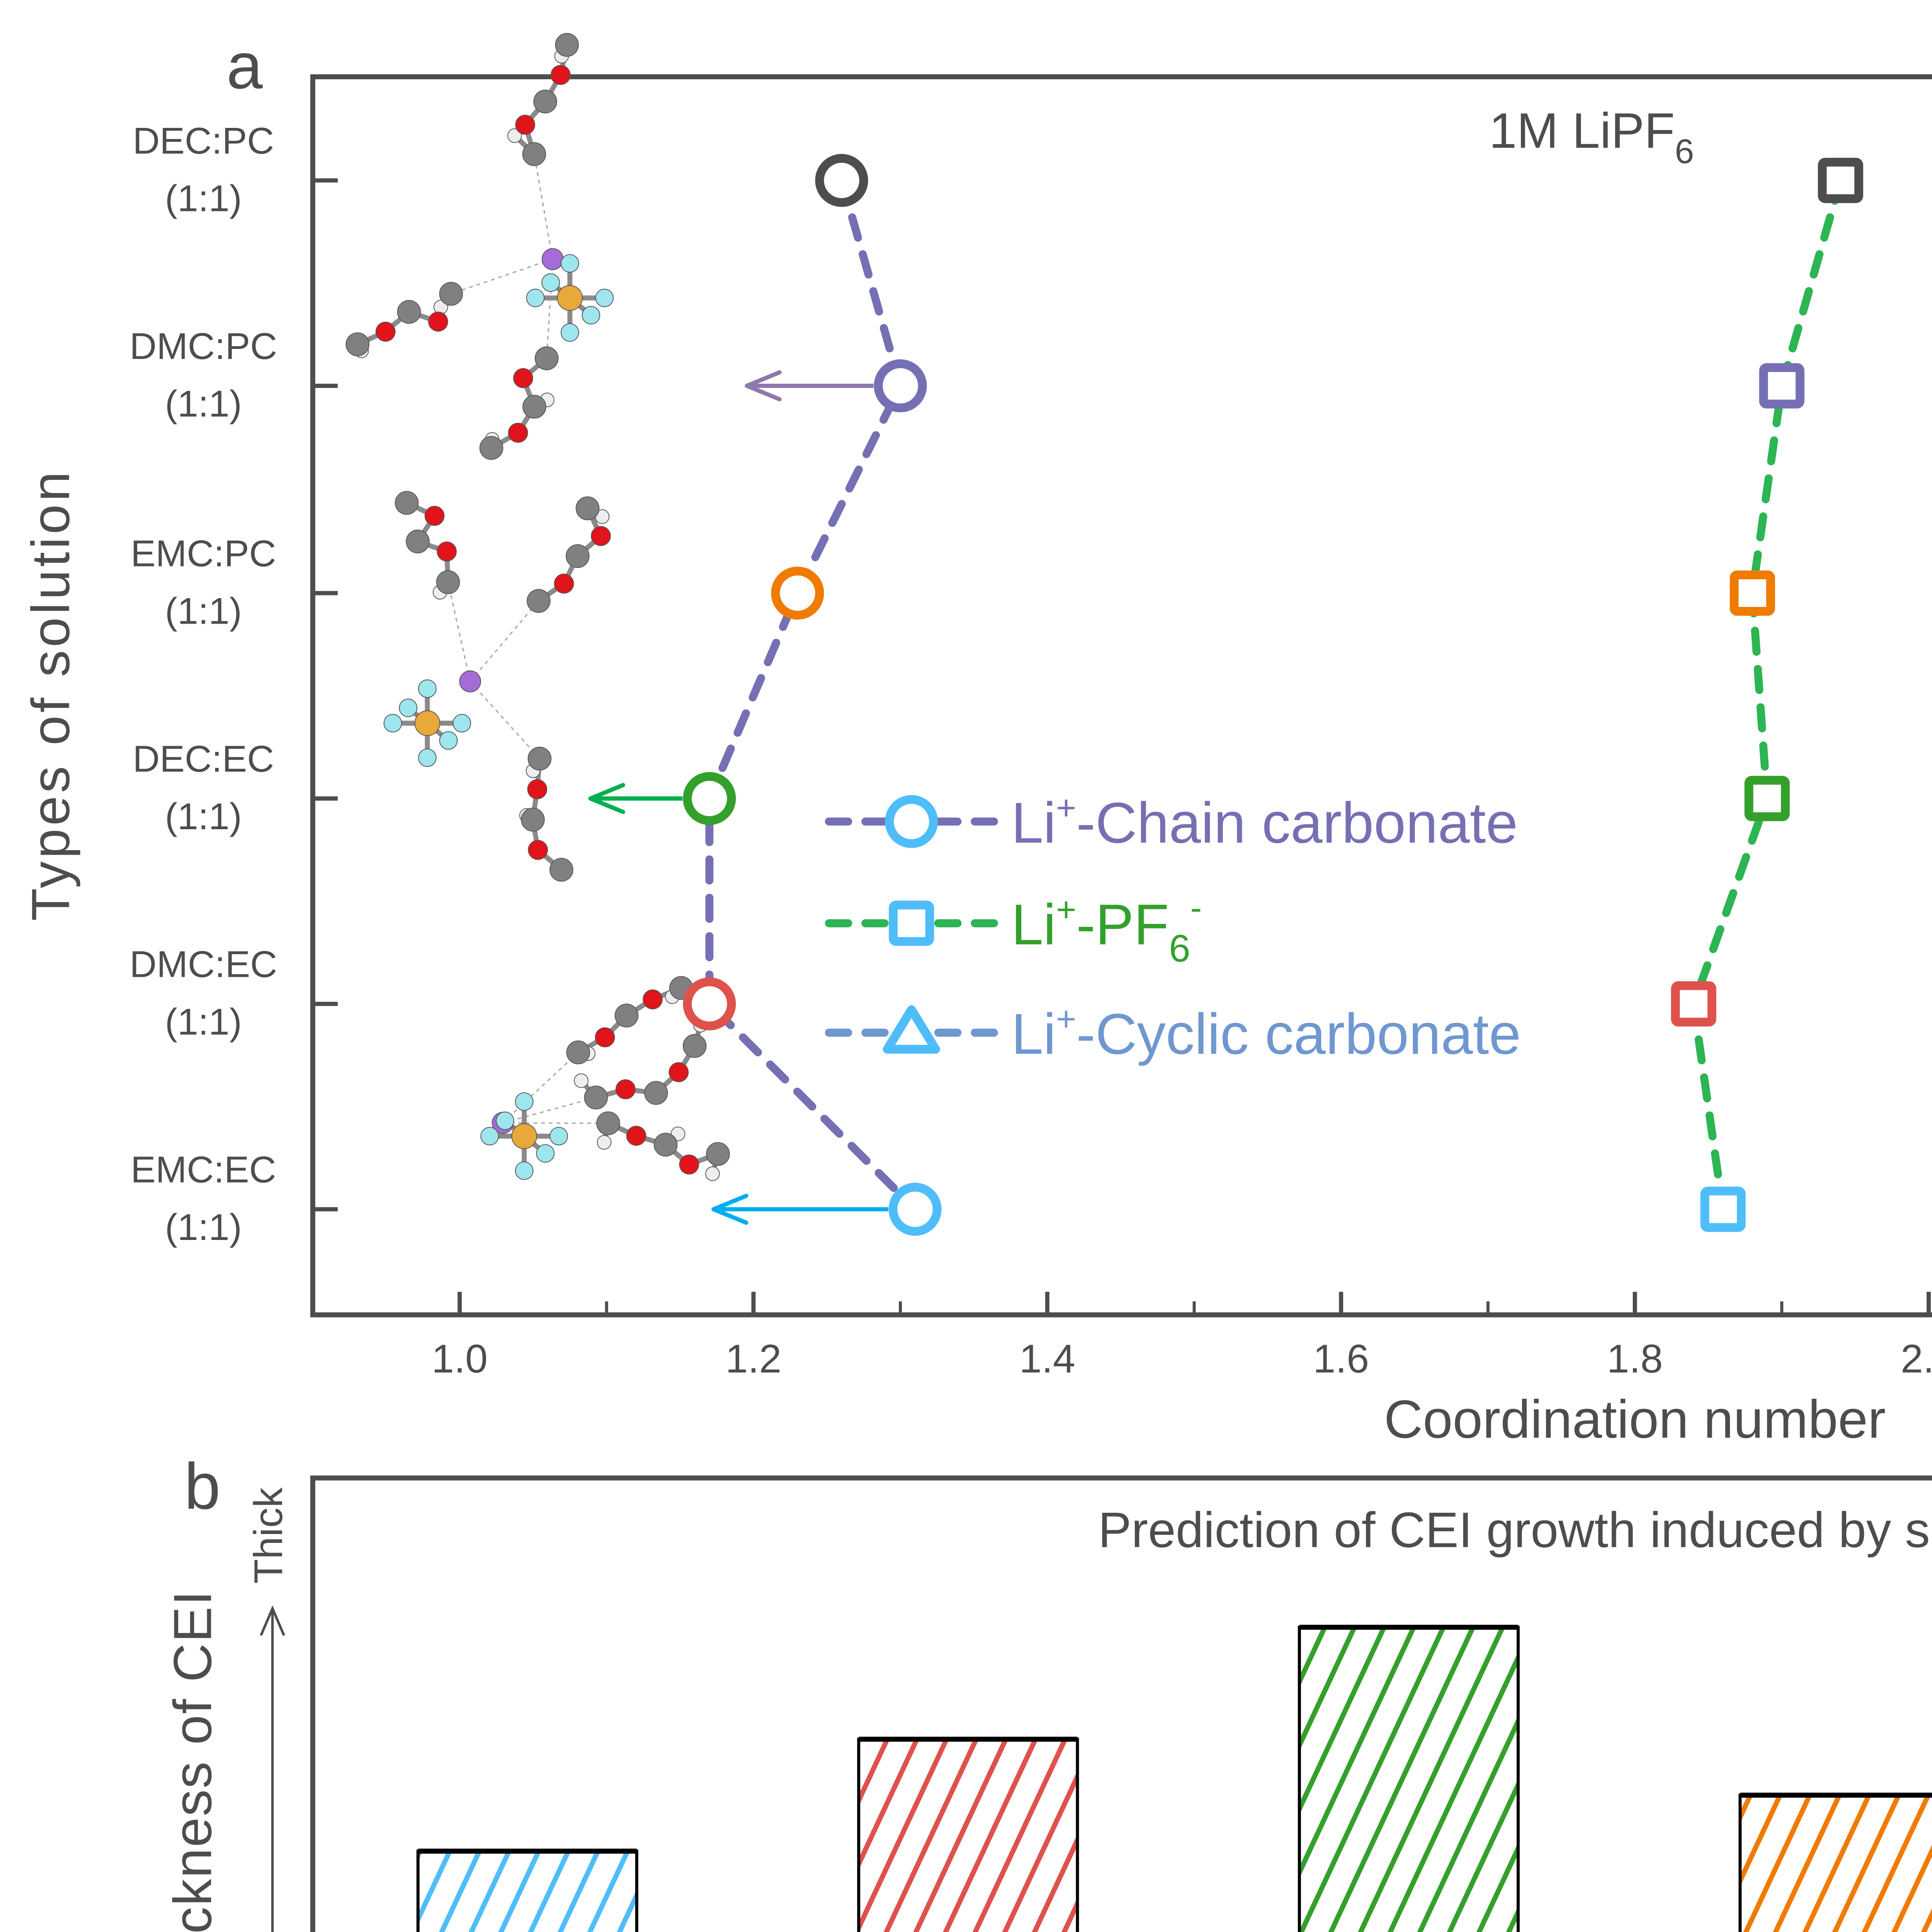  What do you see at coordinates (912, 1029) in the screenshot?
I see `legend-marker-triangle` at bounding box center [912, 1029].